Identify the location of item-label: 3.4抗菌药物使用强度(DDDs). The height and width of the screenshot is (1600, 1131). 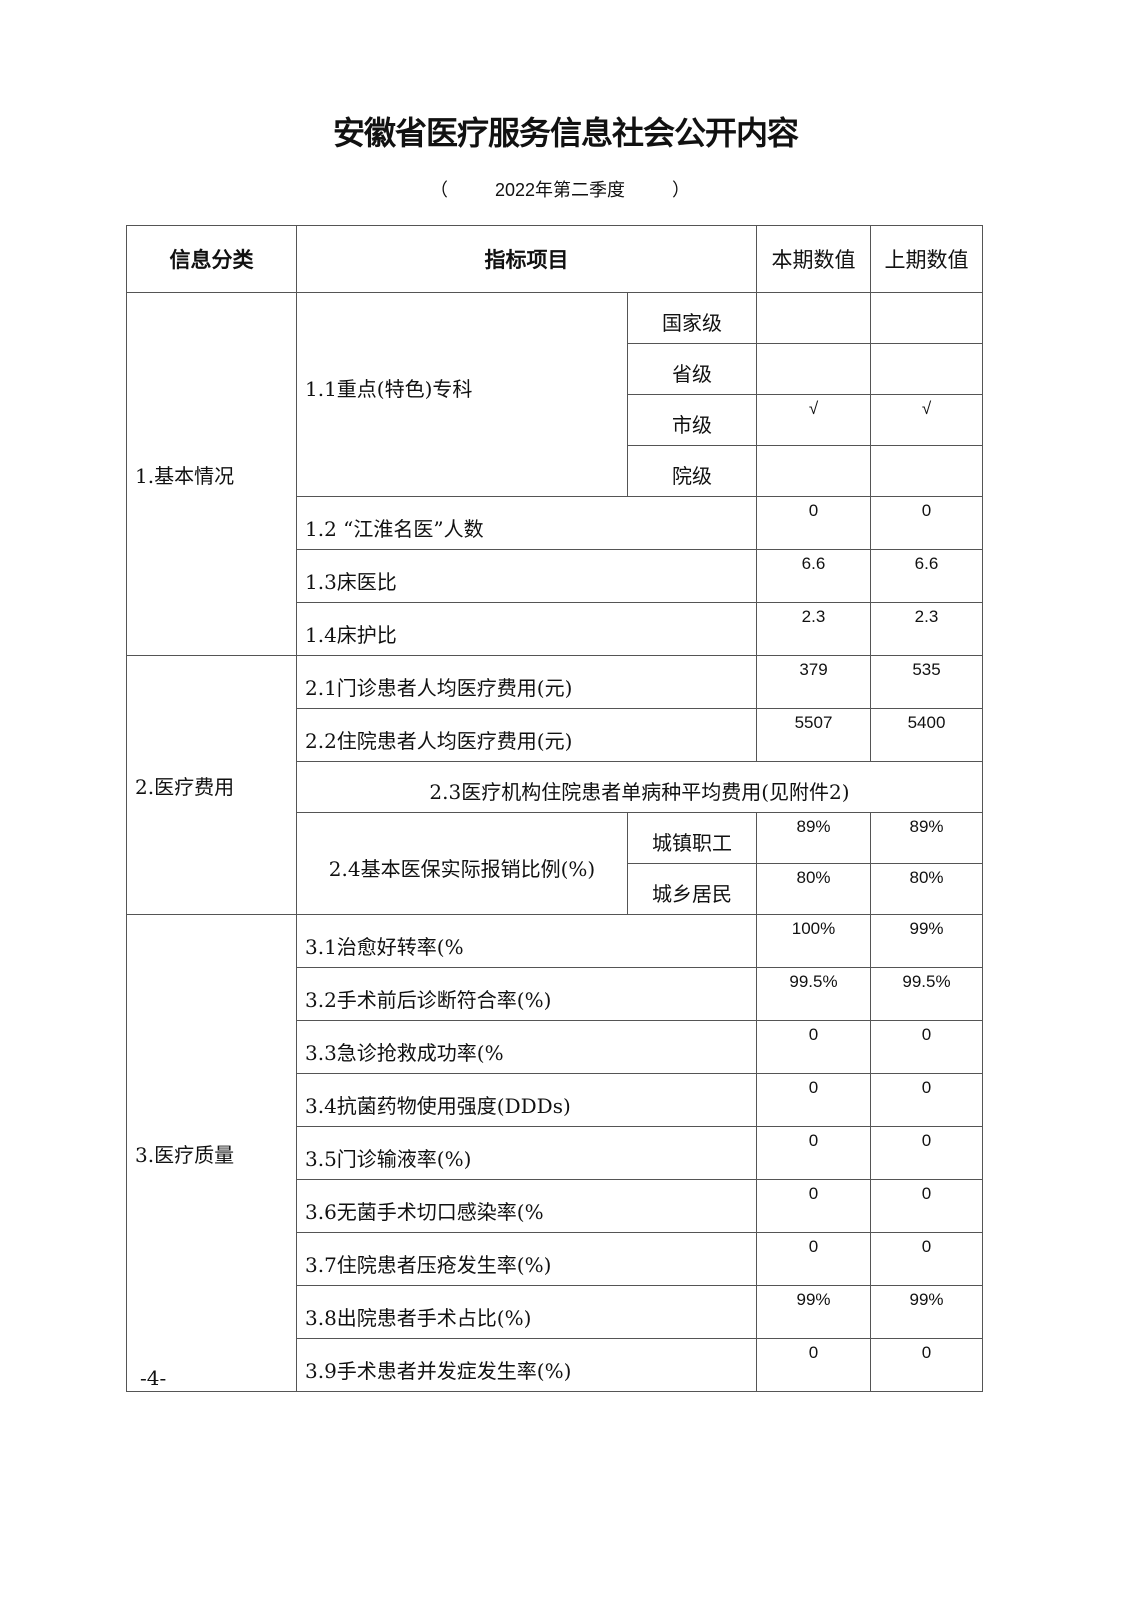
(526, 1100).